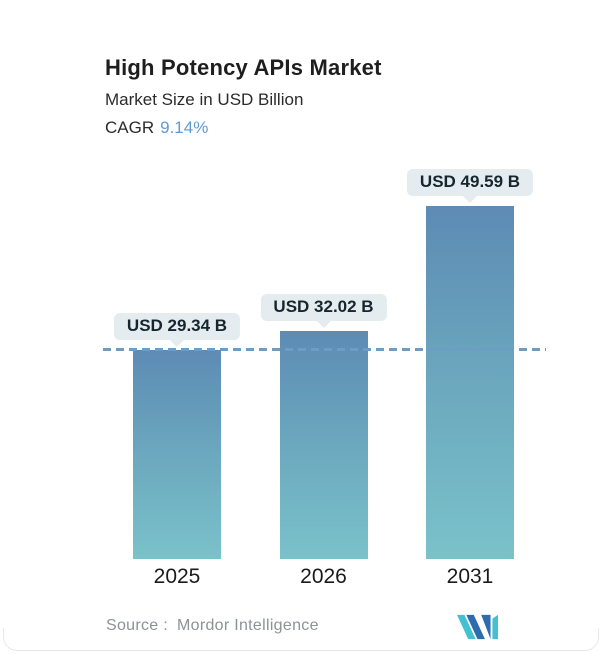 The image size is (602, 672). Describe the element at coordinates (323, 445) in the screenshot. I see `bar-2026` at that location.